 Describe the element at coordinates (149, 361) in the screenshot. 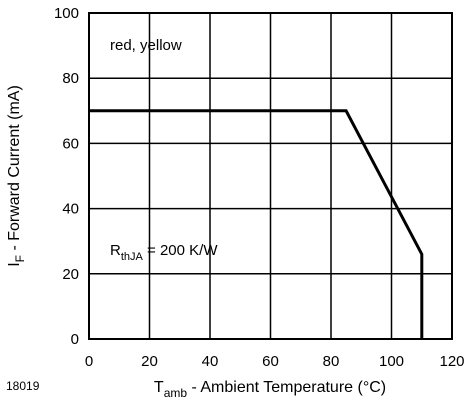

I see `x-tick-label: 20` at that location.